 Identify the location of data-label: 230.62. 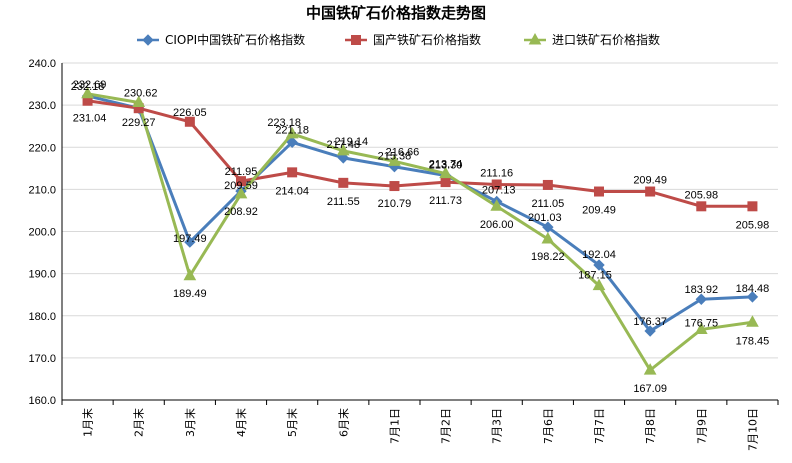
(141, 94).